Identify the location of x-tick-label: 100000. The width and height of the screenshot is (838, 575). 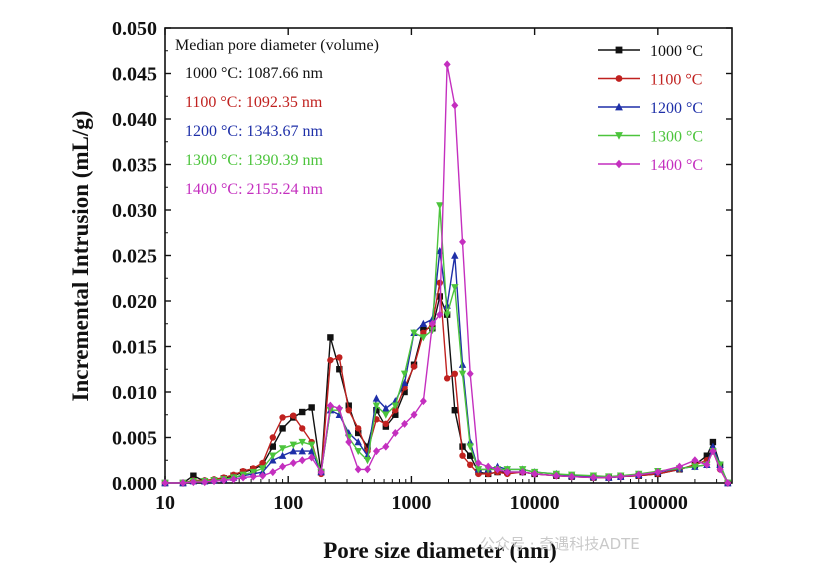
(658, 503).